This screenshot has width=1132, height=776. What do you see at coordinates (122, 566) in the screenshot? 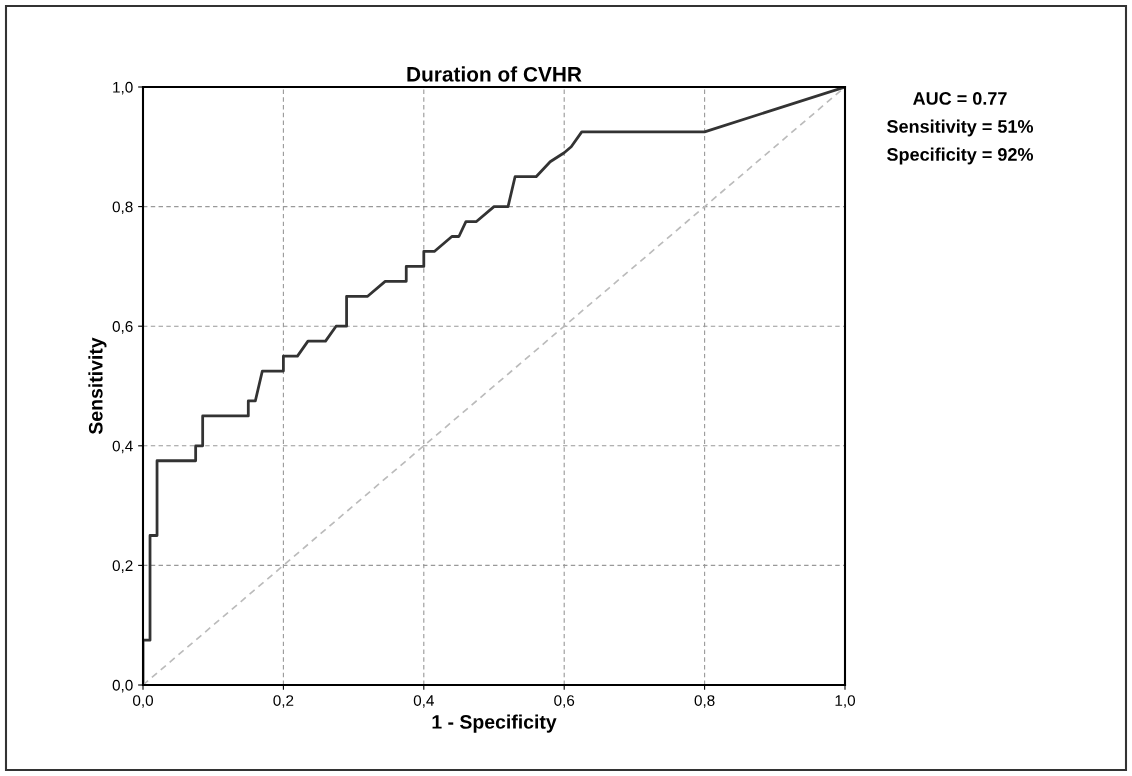
I see `y-tick-label: 0,2` at bounding box center [122, 566].